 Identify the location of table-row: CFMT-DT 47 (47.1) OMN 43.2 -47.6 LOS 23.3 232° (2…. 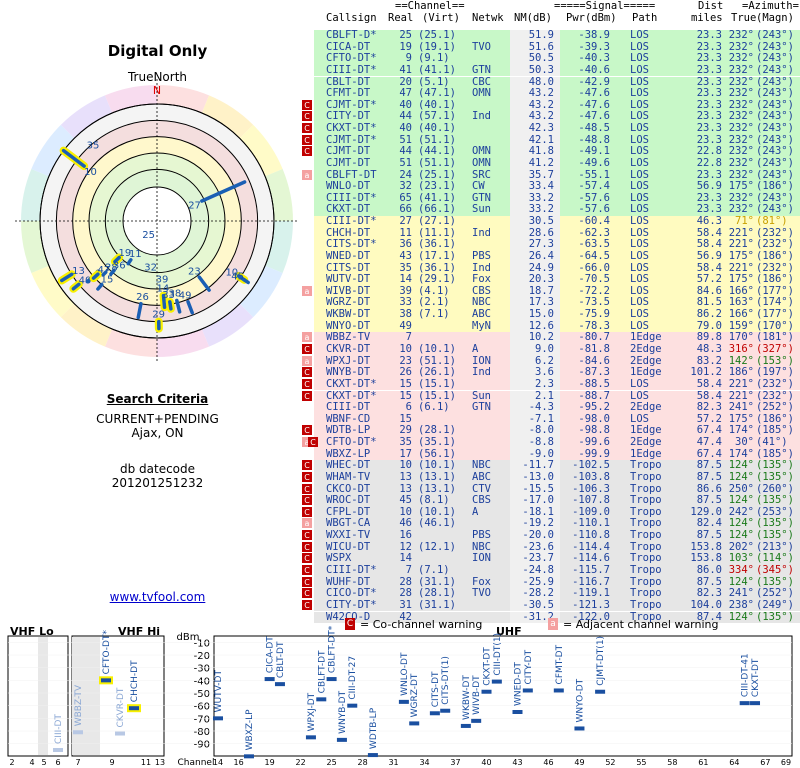
(557, 94).